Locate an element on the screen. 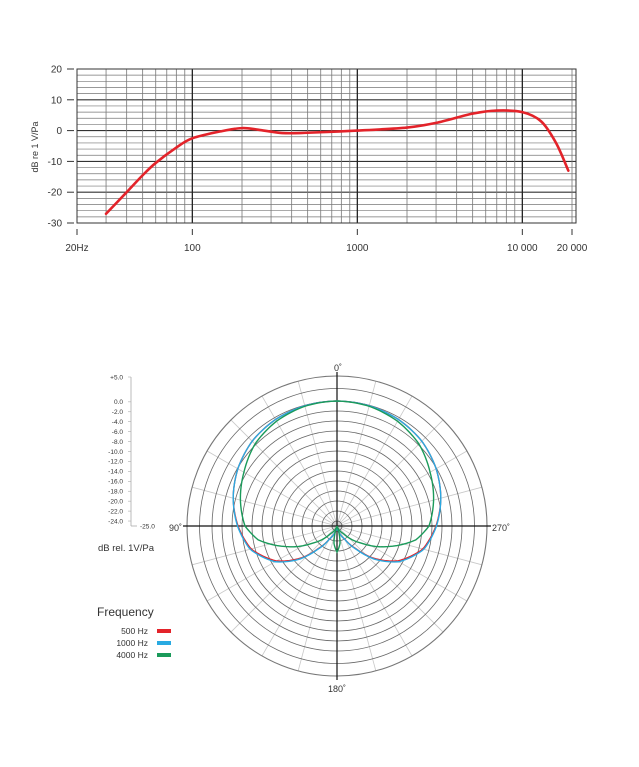 Image resolution: width=639 pixels, height=767 pixels. legend-label: 1000 Hz is located at coordinates (132, 643).